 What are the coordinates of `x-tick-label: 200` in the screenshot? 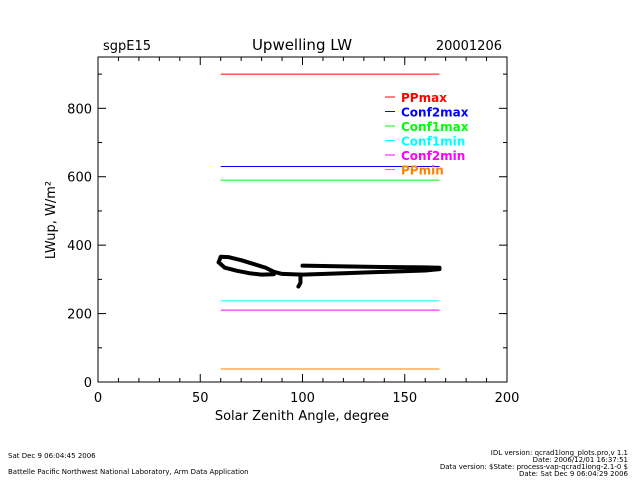 It's located at (507, 398).